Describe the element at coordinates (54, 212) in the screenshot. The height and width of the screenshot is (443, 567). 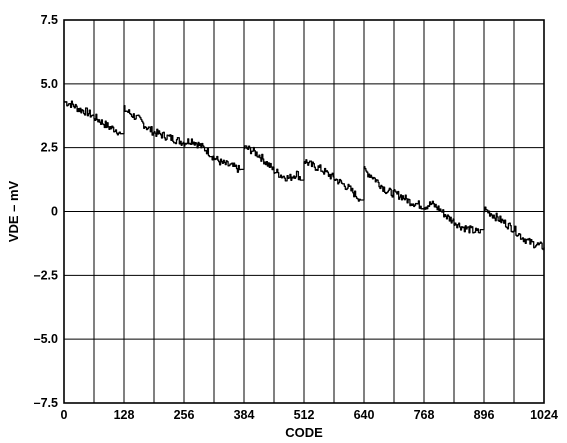
I see `y-tick-label: 0` at that location.